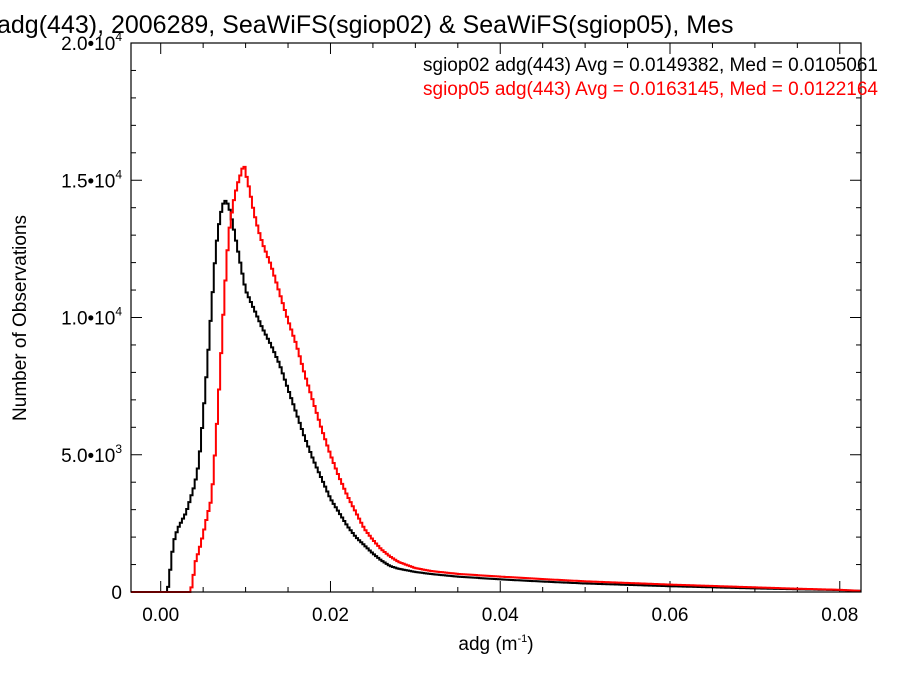  I want to click on x-axis-label-exponent: -1, so click(523, 639).